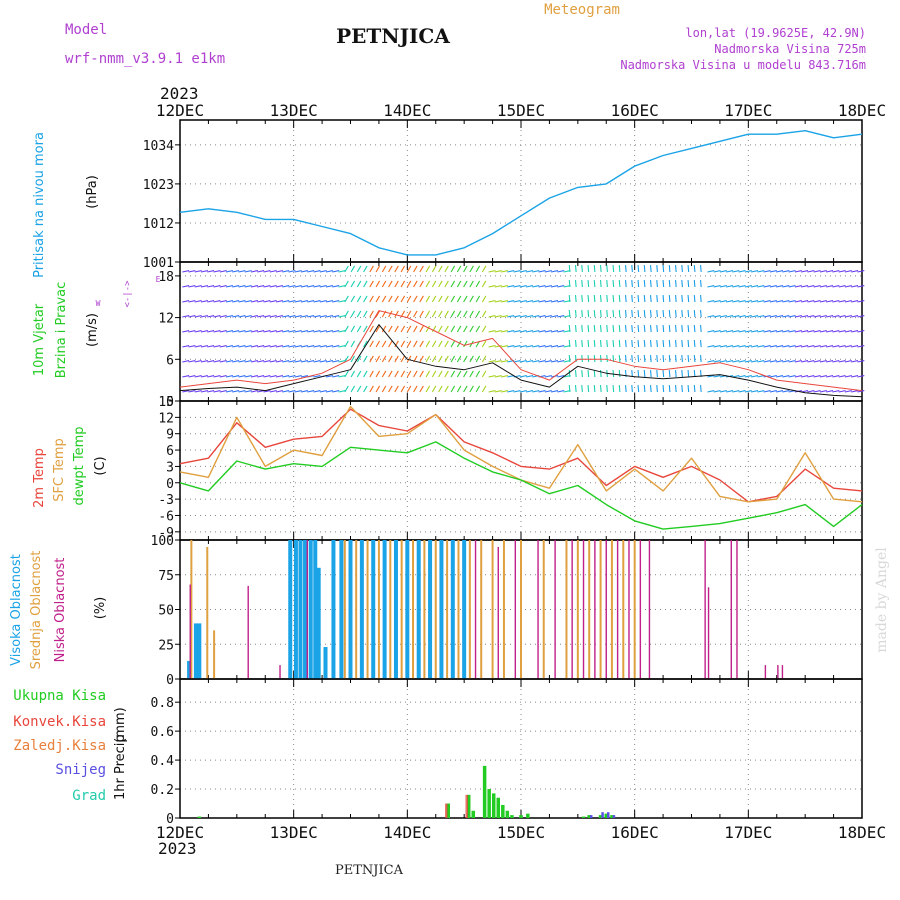 This screenshot has width=900, height=900. What do you see at coordinates (60, 610) in the screenshot?
I see `cloud-ylabel-c: Niska Oblacnost` at bounding box center [60, 610].